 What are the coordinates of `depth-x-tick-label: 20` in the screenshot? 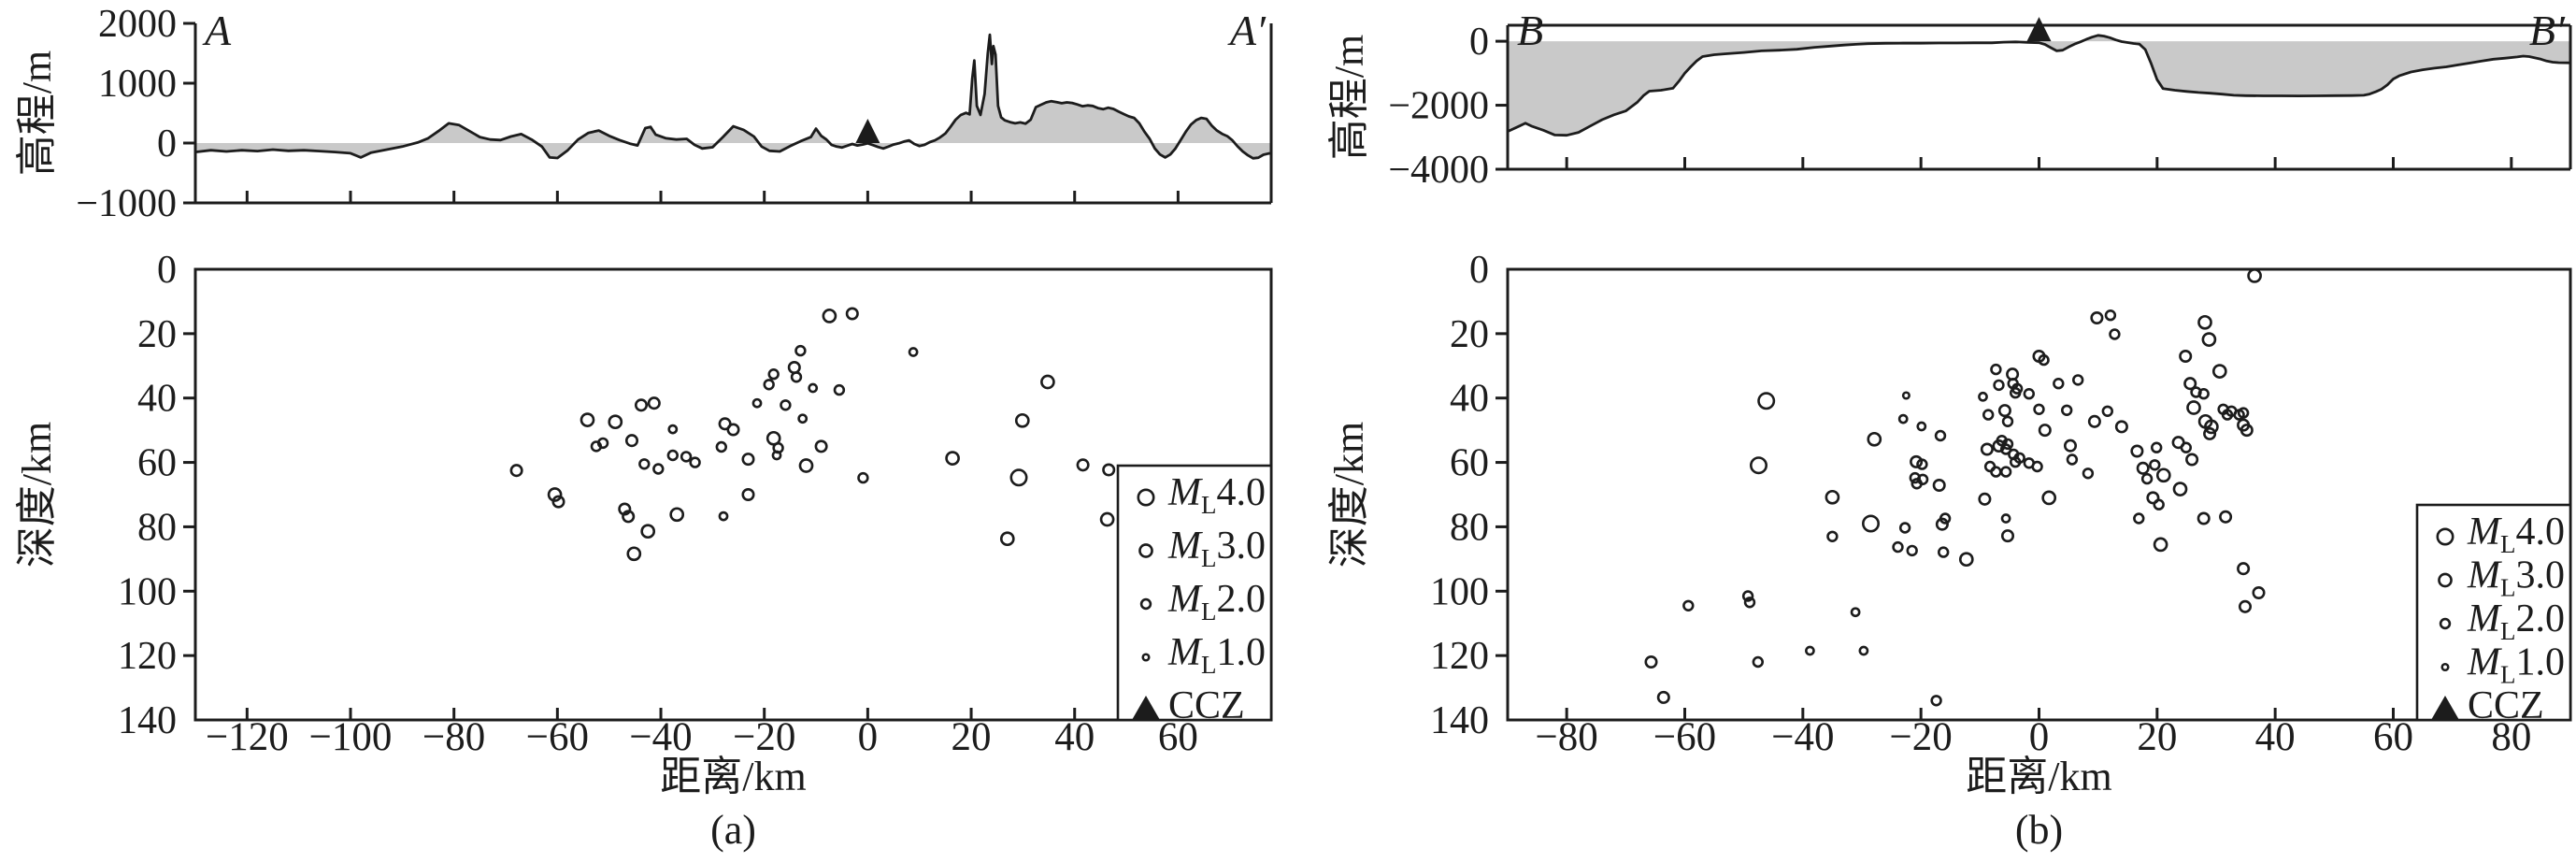 It's located at (972, 737).